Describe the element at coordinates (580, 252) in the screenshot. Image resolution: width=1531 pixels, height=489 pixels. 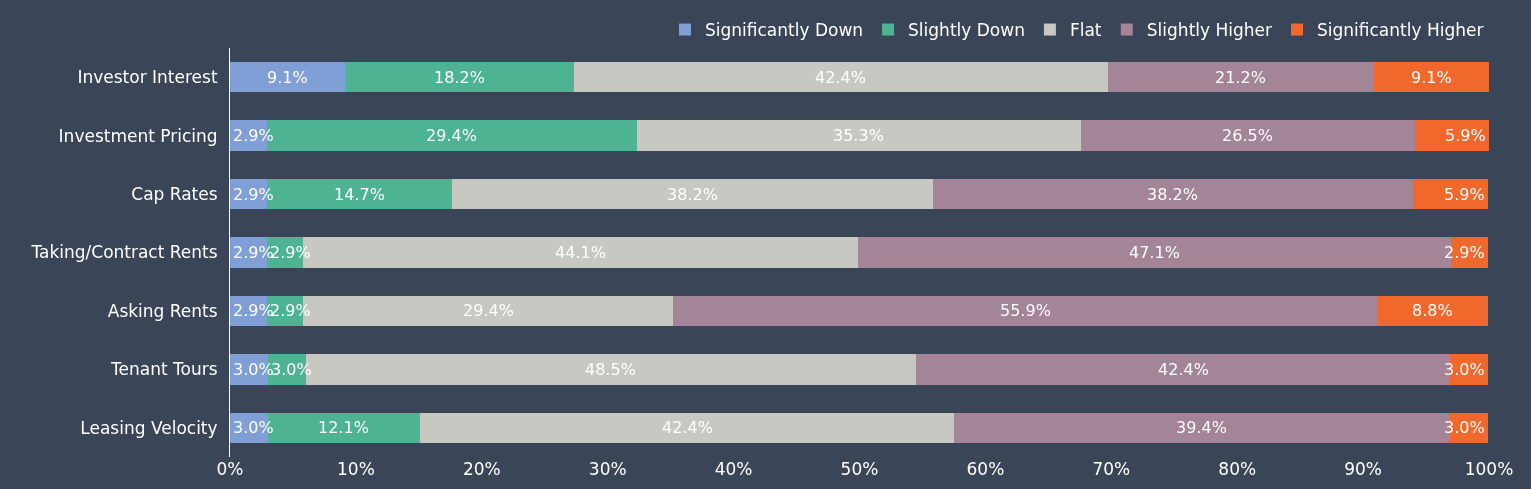
I see `data-label: 44.1%` at that location.